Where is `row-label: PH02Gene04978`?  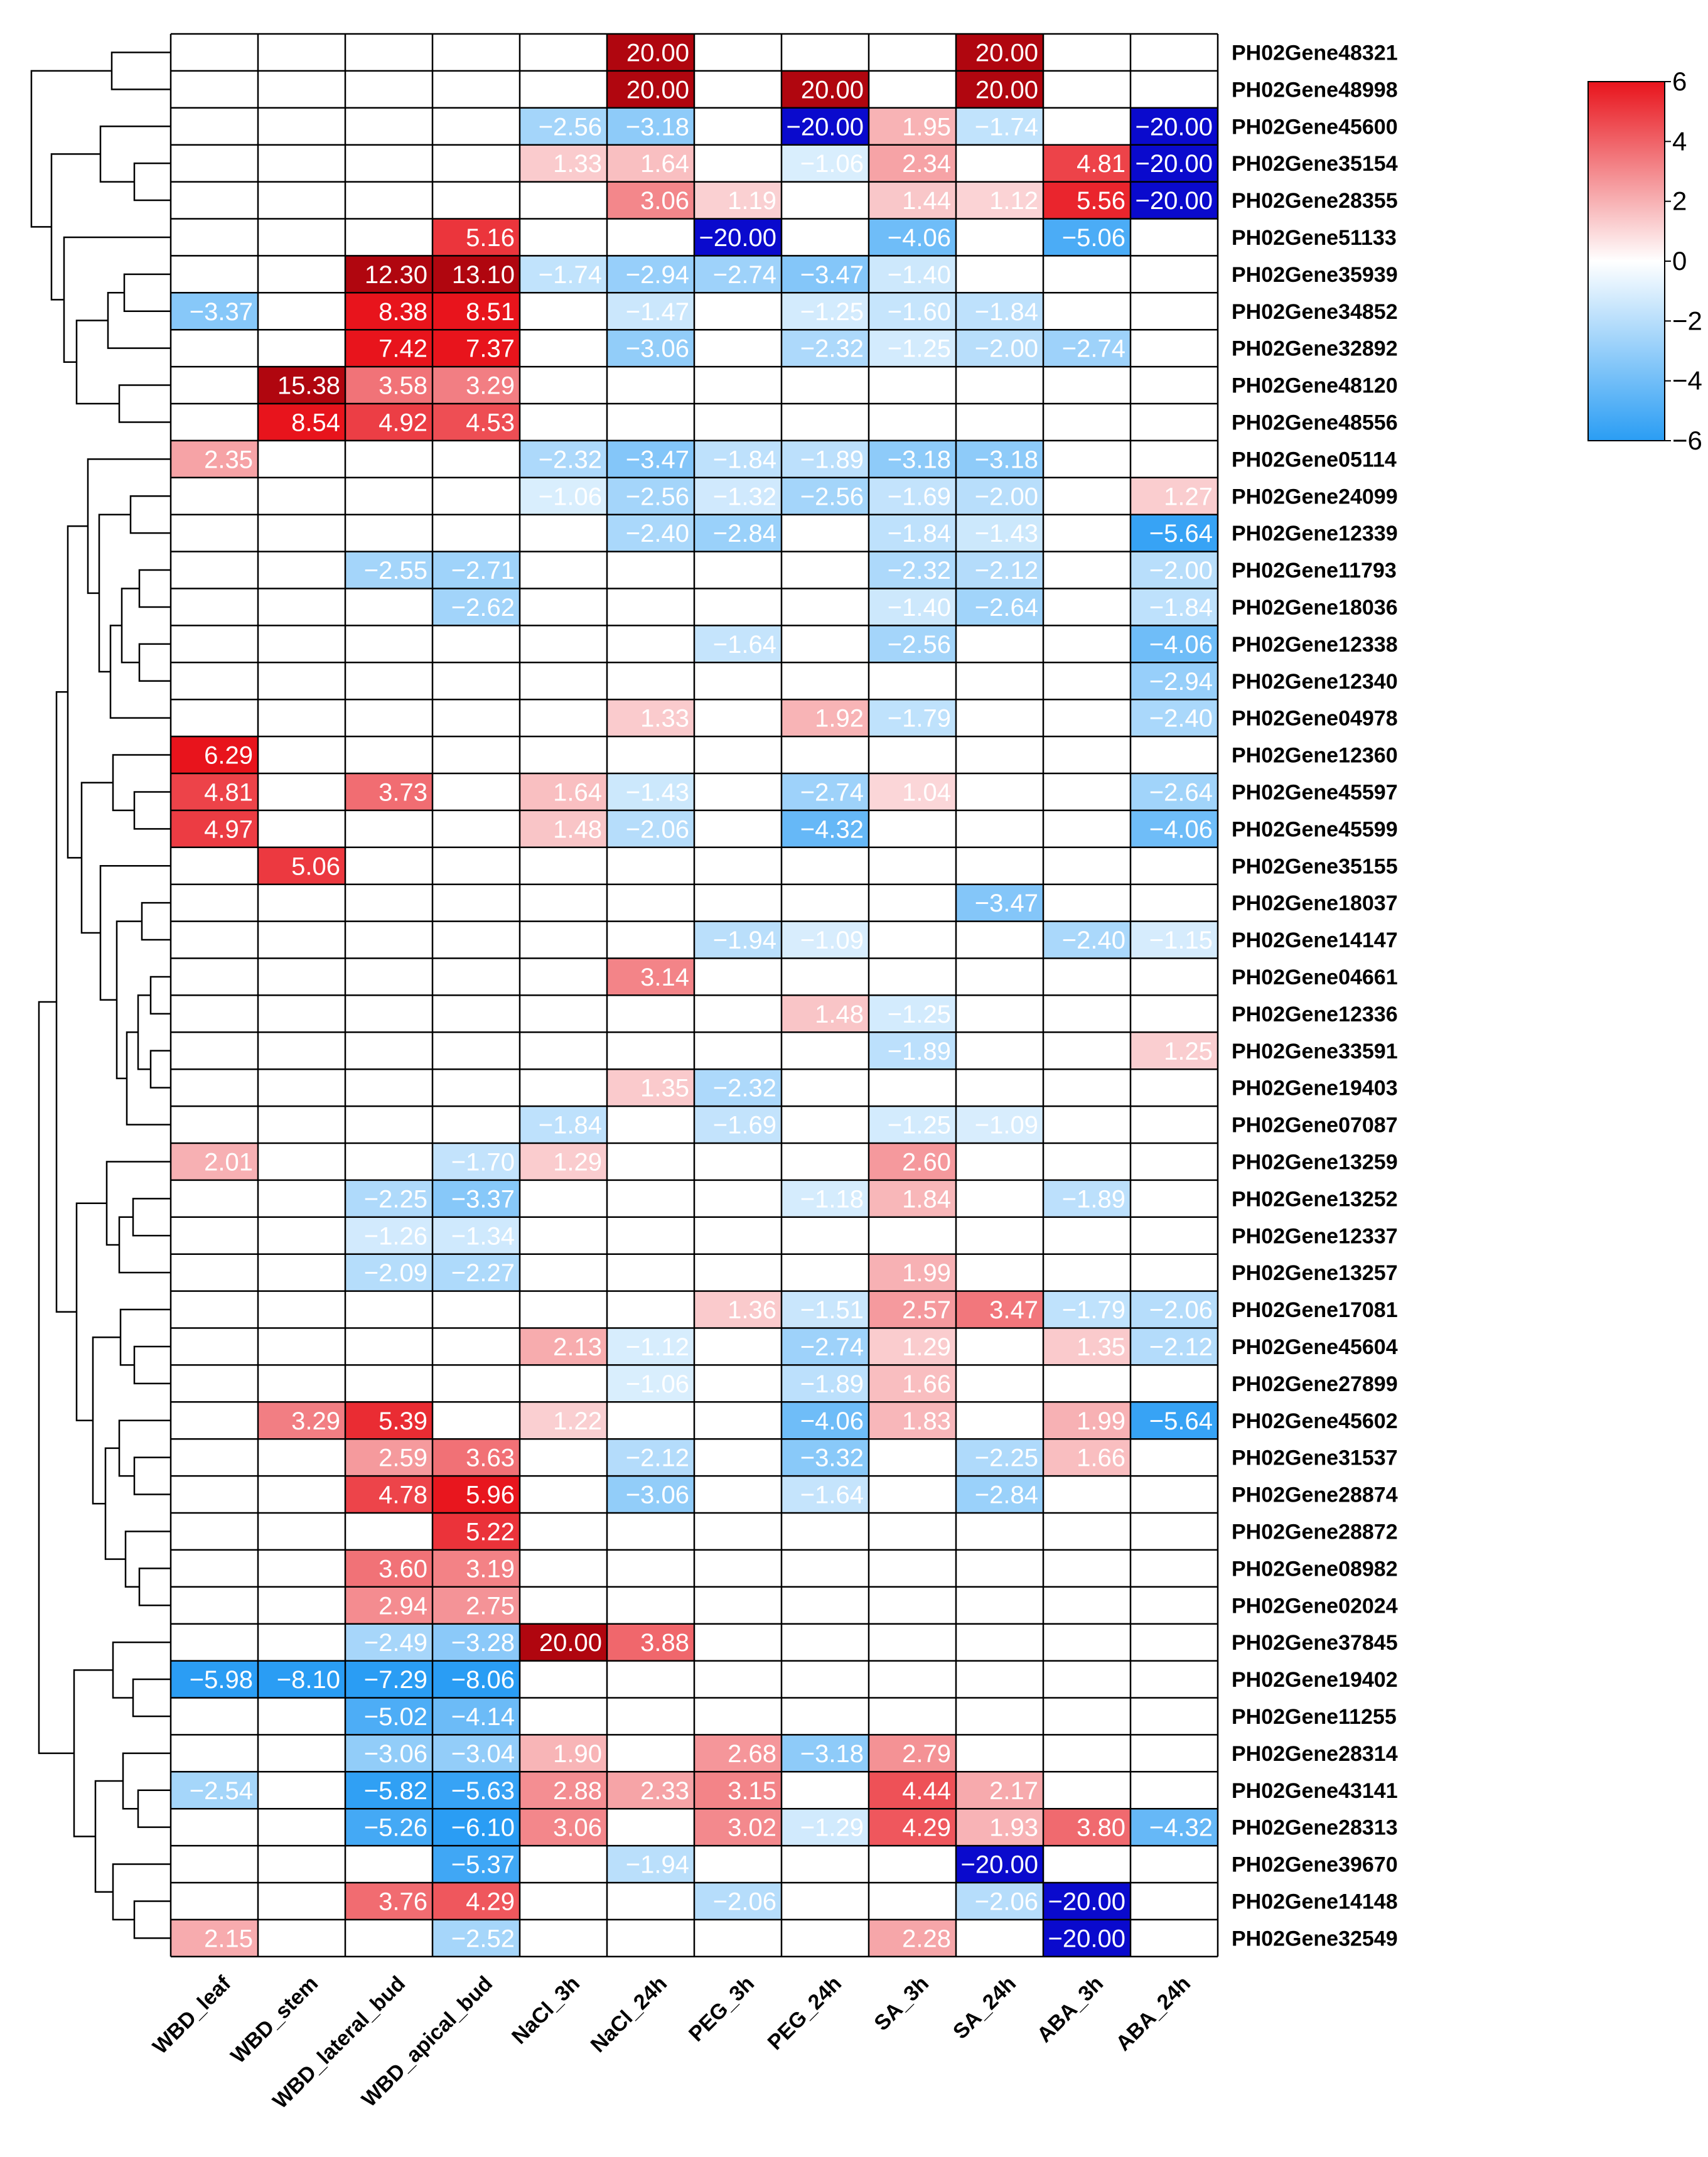
row-label: PH02Gene04978 is located at coordinates (1315, 719).